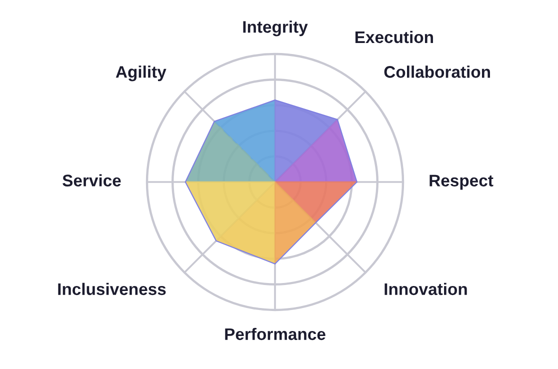 Image resolution: width=558 pixels, height=369 pixels. Describe the element at coordinates (462, 182) in the screenshot. I see `spoke-label: Respect` at that location.